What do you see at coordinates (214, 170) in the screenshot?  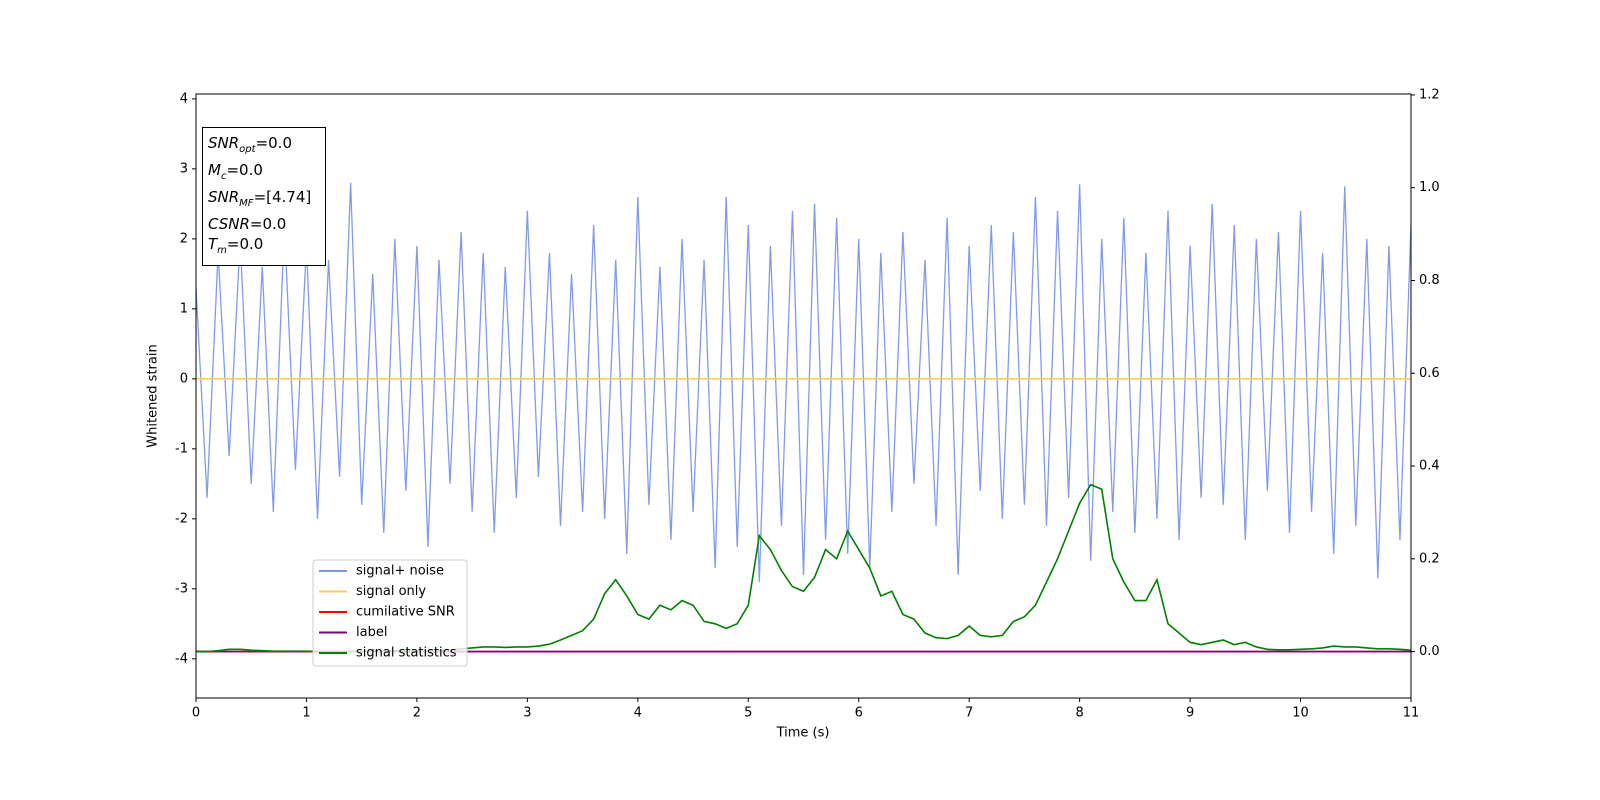 I see `annotation-symbol: M` at bounding box center [214, 170].